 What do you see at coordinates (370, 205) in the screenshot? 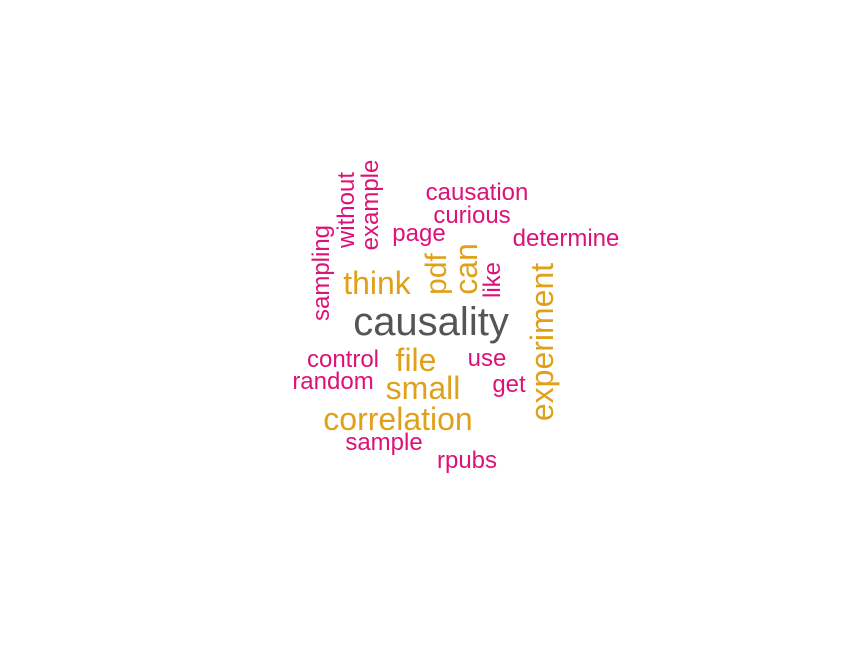
I see `word-example: example` at bounding box center [370, 205].